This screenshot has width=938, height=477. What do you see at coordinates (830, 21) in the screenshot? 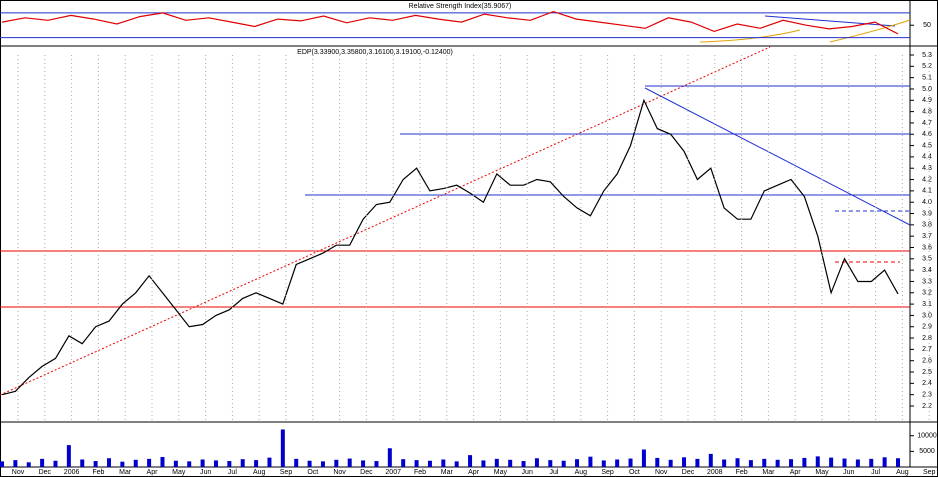
I see `rsi-trend-line` at bounding box center [830, 21].